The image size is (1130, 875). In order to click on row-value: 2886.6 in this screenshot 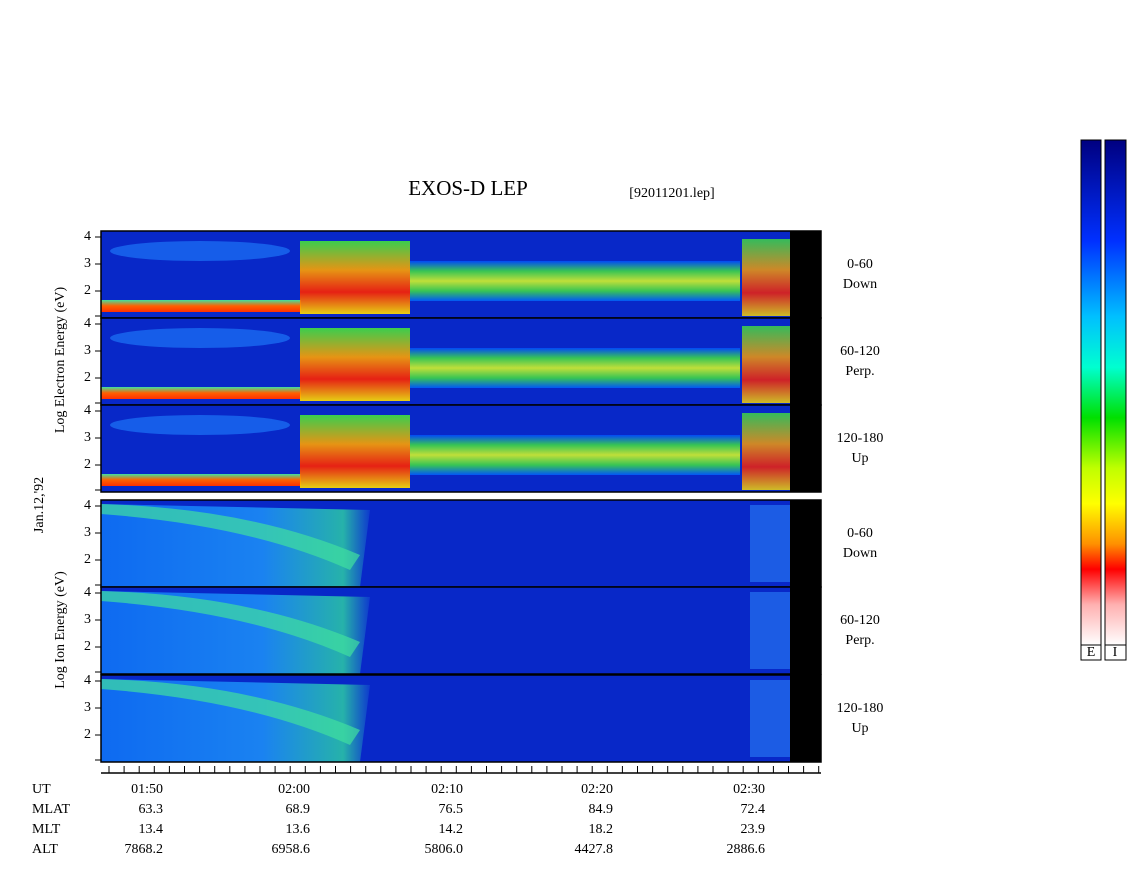, I will do `click(746, 849)`.